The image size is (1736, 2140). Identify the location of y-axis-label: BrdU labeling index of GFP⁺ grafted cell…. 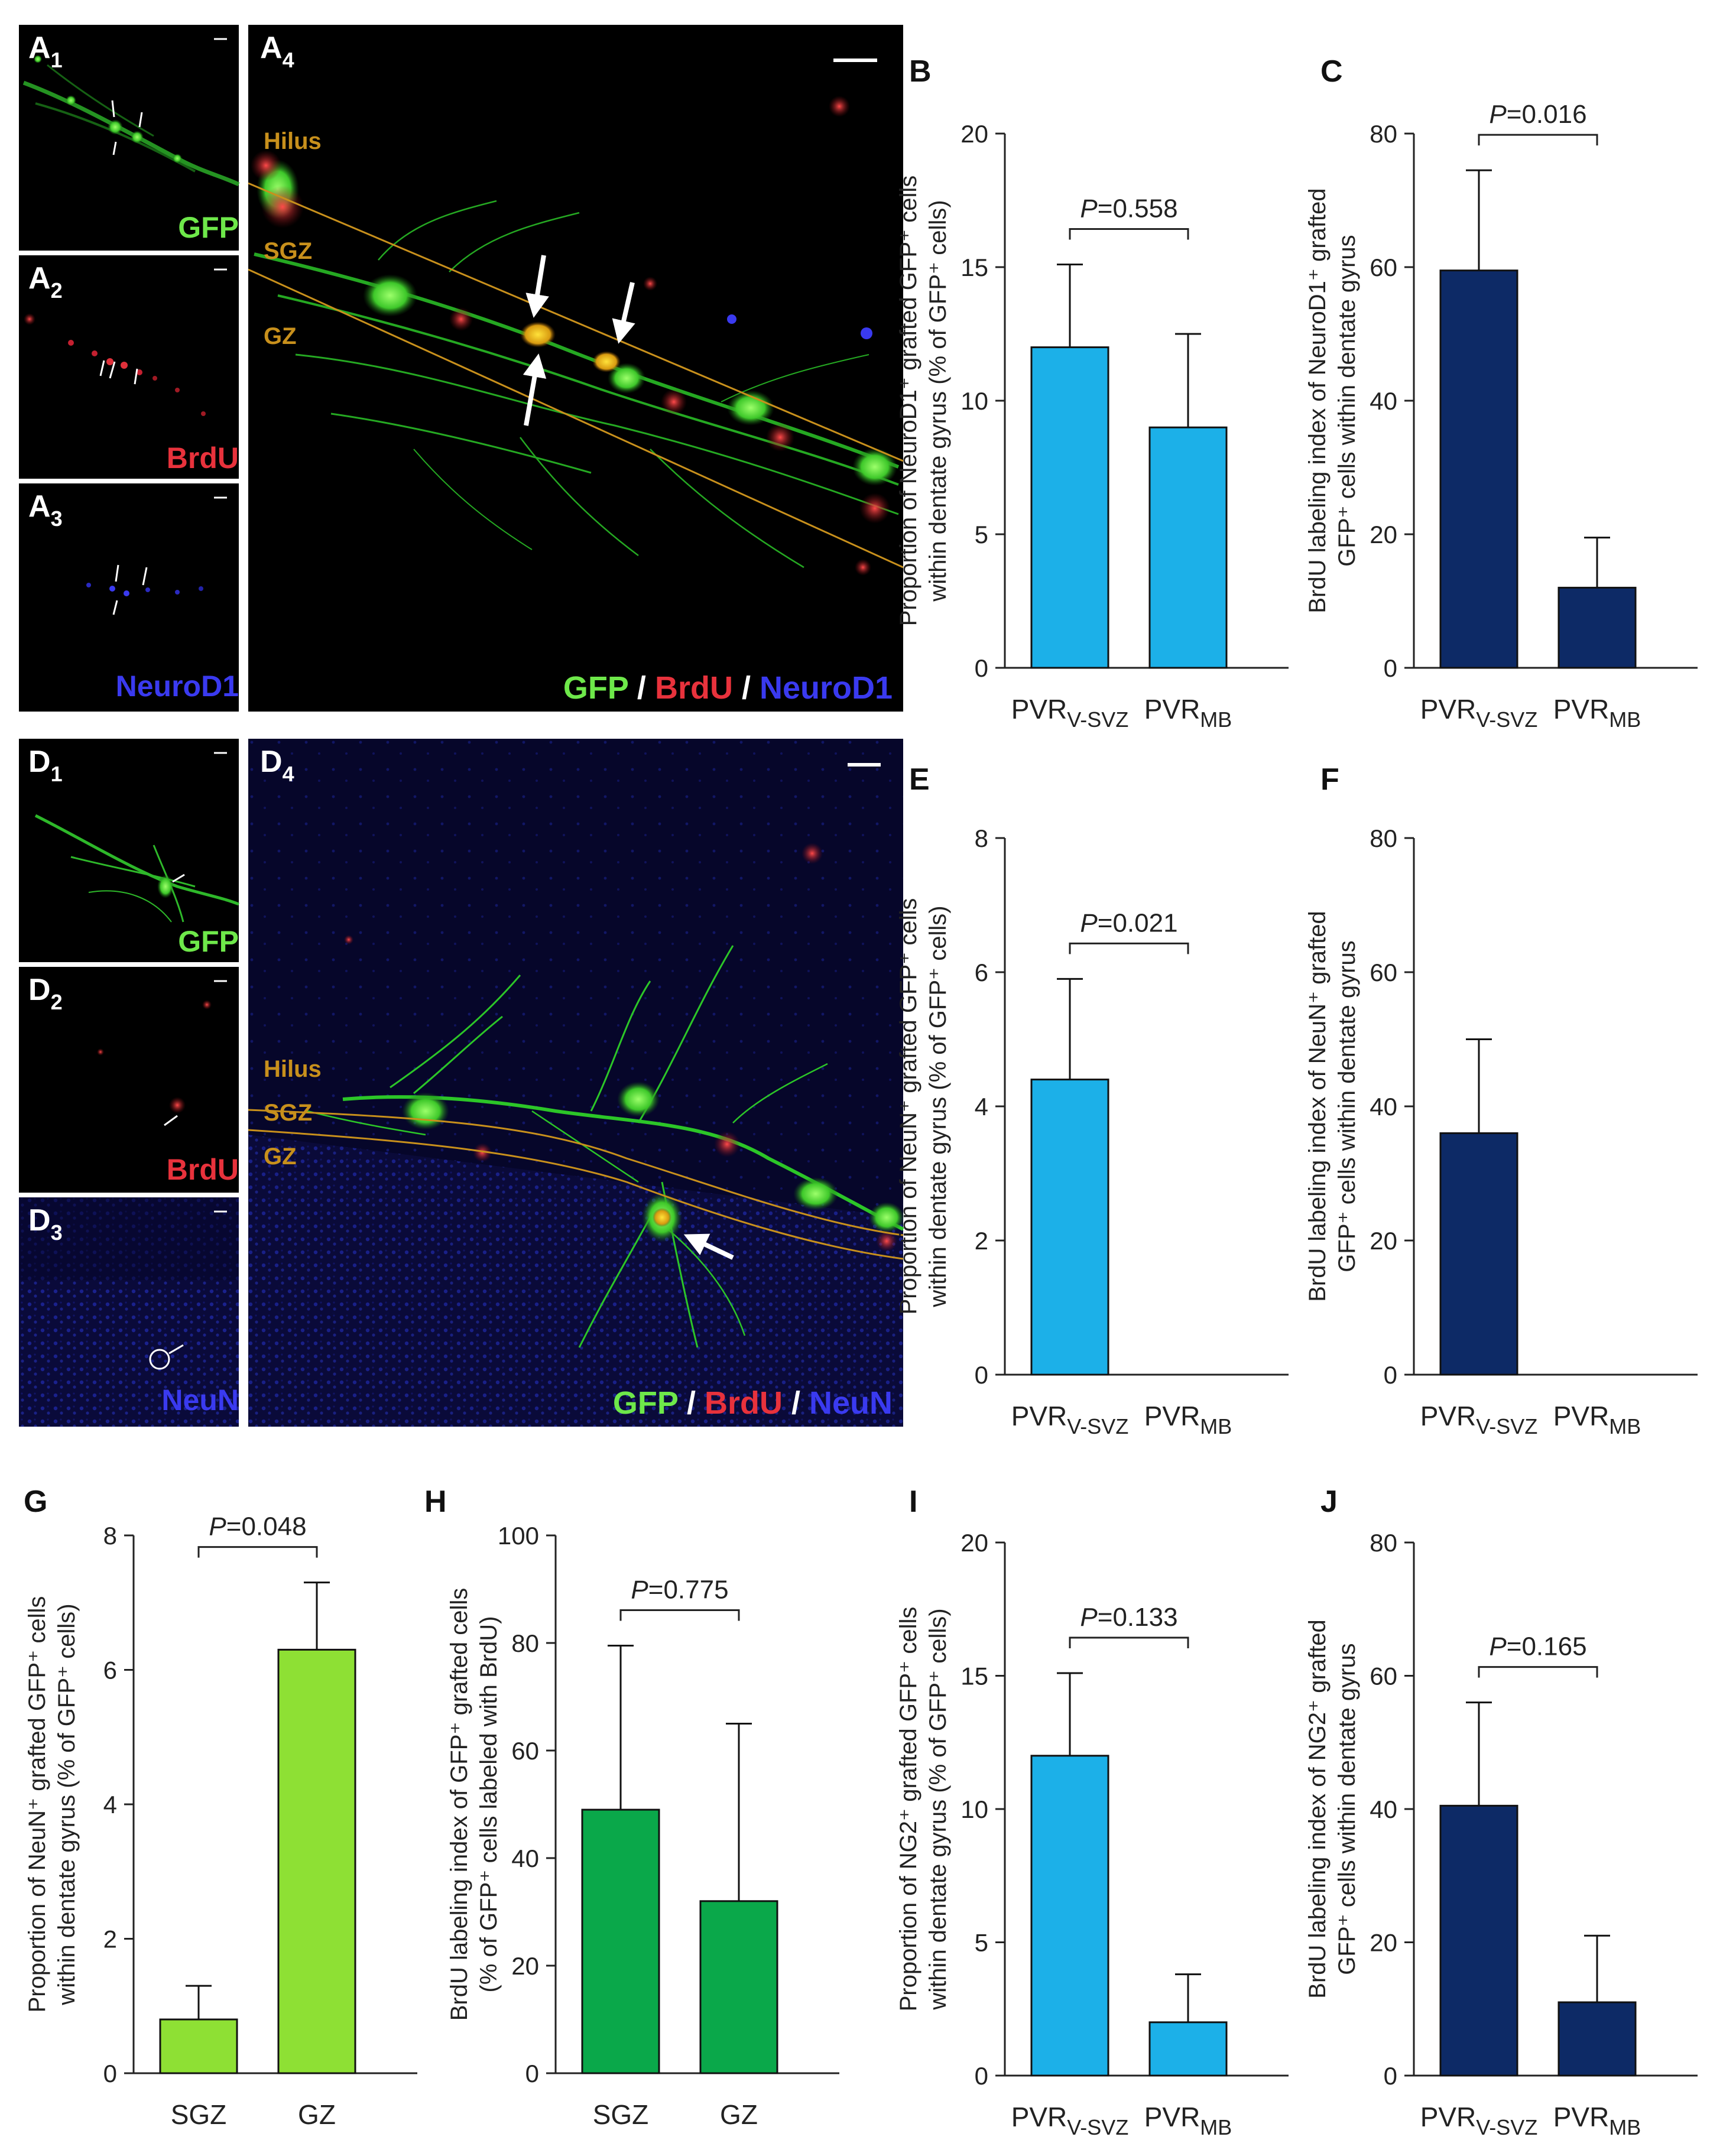
(459, 1804).